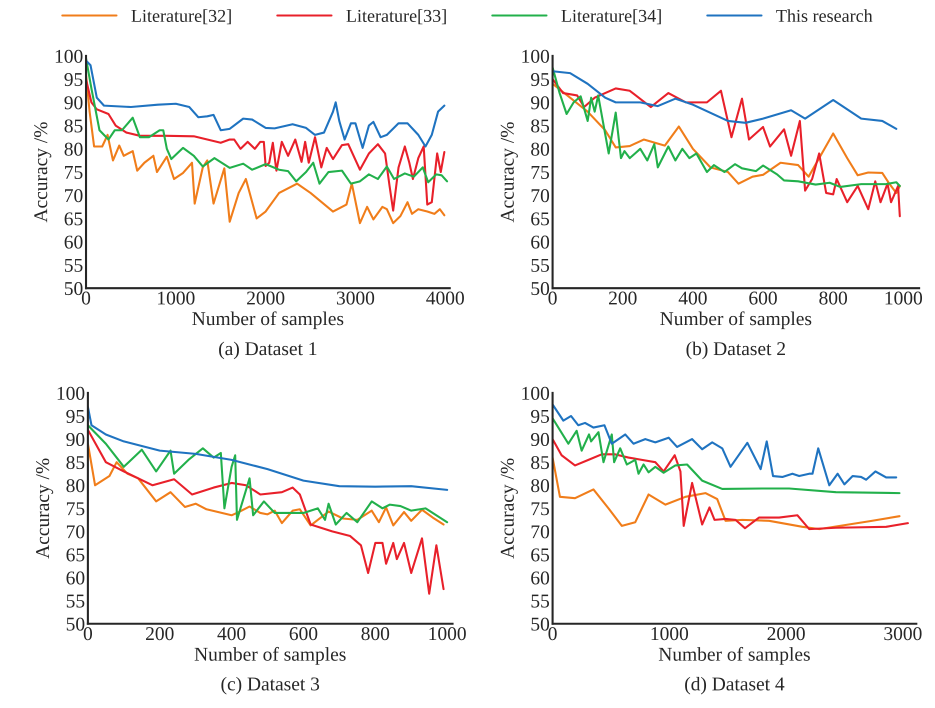  What do you see at coordinates (735, 351) in the screenshot?
I see `text: (b) Dataset 2` at bounding box center [735, 351].